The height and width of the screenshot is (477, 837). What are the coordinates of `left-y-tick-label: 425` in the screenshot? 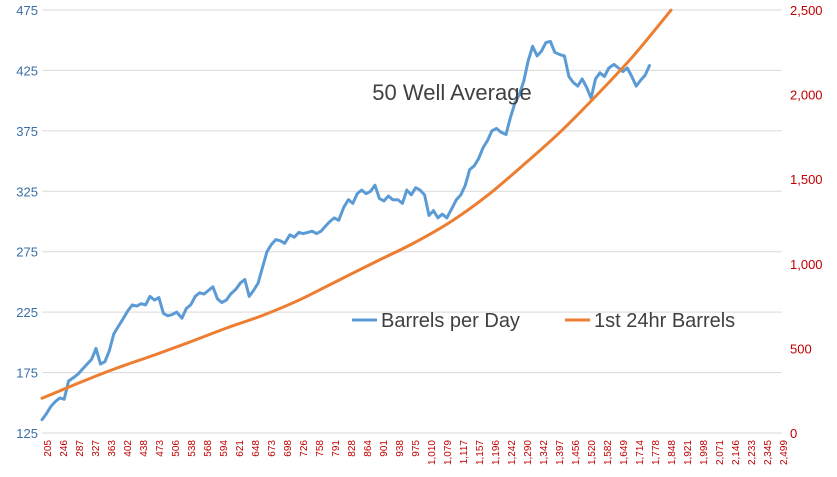 It's located at (27, 70).